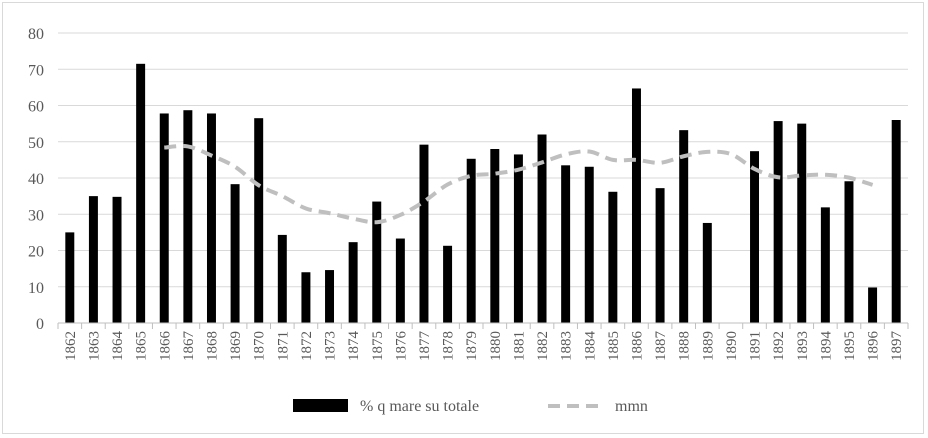 This screenshot has width=928, height=438. Describe the element at coordinates (165, 346) in the screenshot. I see `x-tick-label: 1866` at that location.